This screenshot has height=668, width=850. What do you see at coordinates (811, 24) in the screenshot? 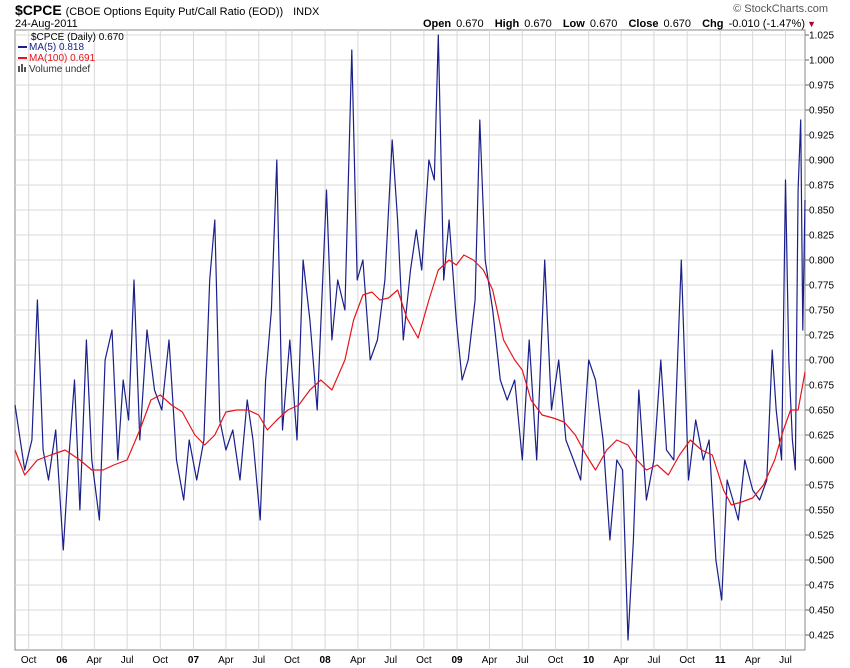
I see `down-arrow-icon: ▼` at bounding box center [811, 24].